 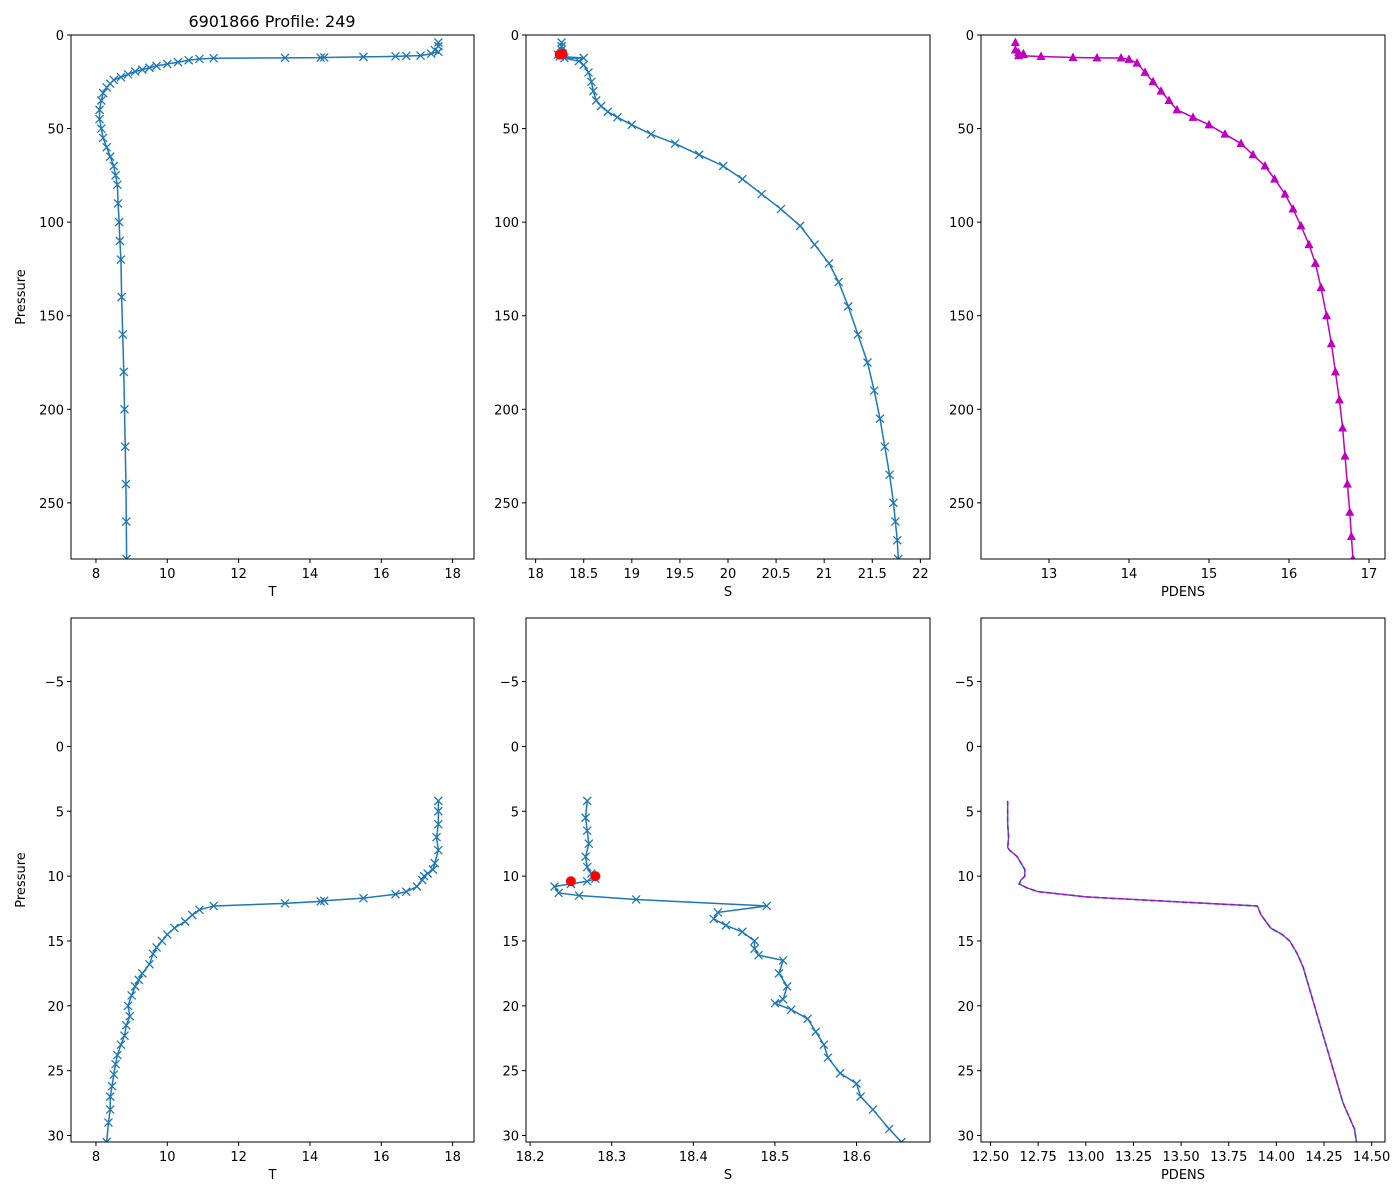 What do you see at coordinates (1323, 1157) in the screenshot?
I see `x-tick-label: 14.25` at bounding box center [1323, 1157].